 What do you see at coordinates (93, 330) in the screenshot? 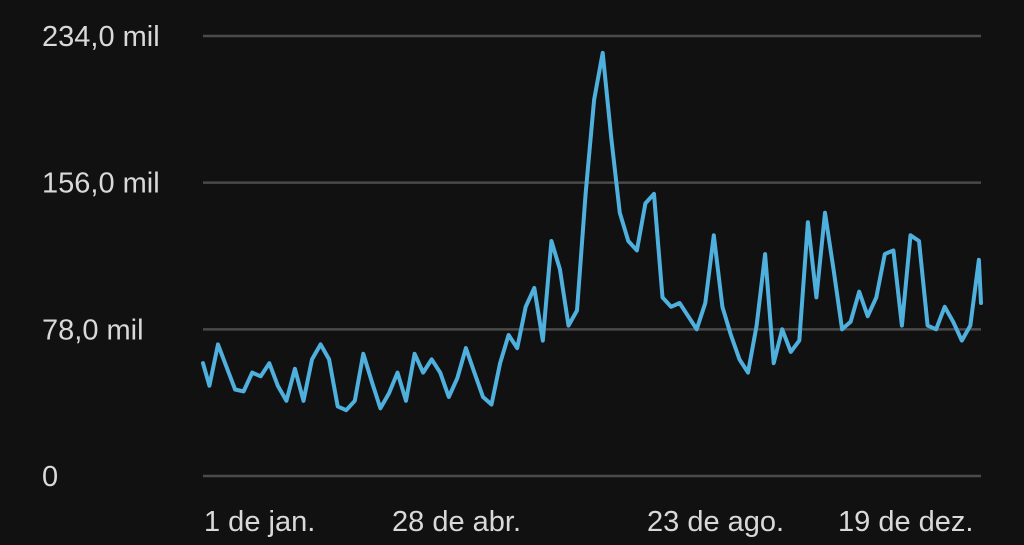
I see `y-tick-label: 78,0 mil` at bounding box center [93, 330].